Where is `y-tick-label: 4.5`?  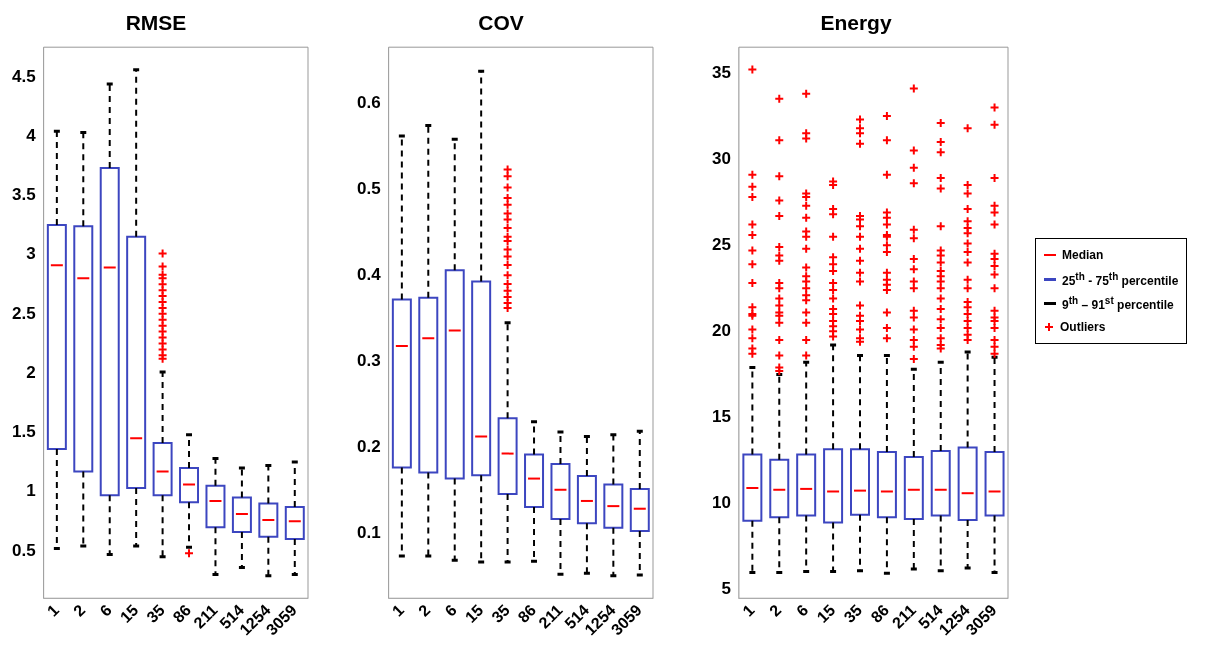 y-tick-label: 4.5 is located at coordinates (23, 76).